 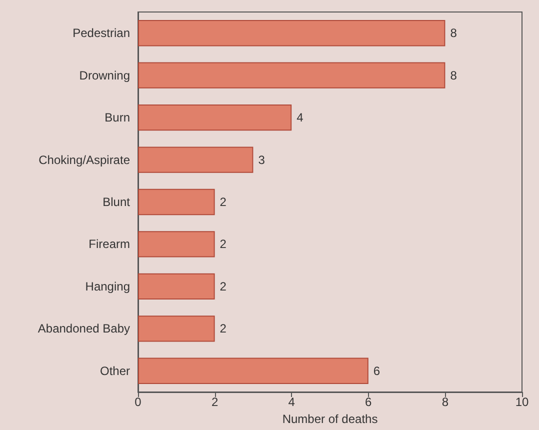 What do you see at coordinates (522, 402) in the screenshot?
I see `x-tick-label: 10` at bounding box center [522, 402].